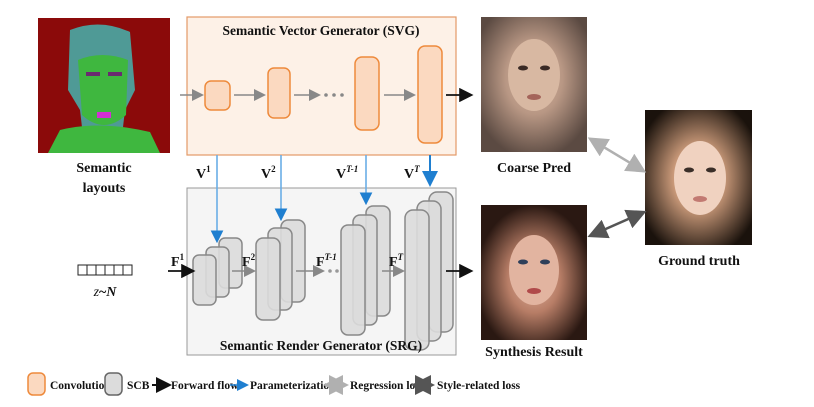  I want to click on ground-truth-image, so click(698, 177).